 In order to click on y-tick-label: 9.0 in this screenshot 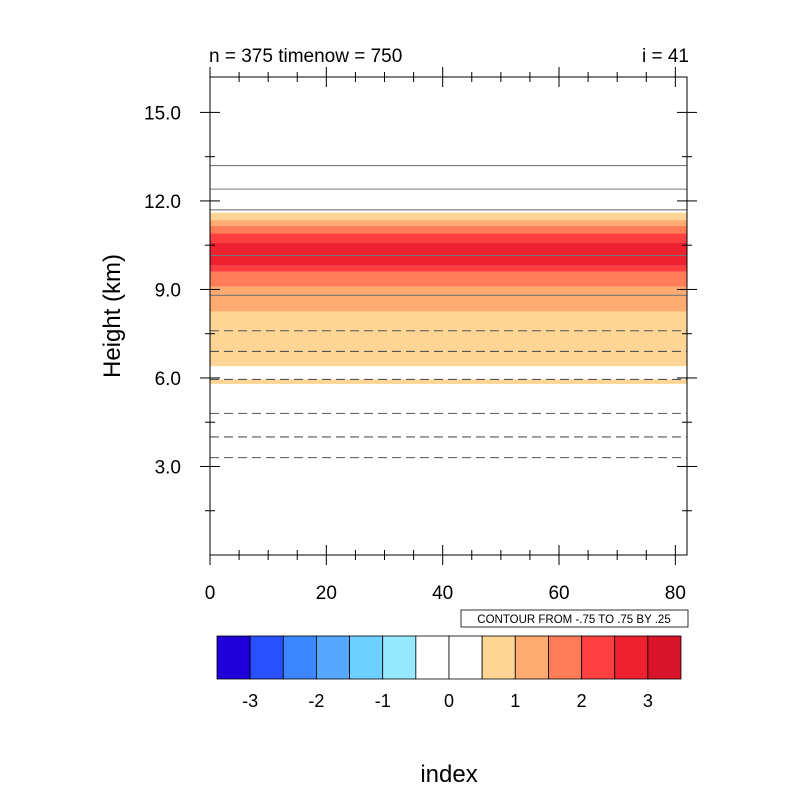, I will do `click(168, 290)`.